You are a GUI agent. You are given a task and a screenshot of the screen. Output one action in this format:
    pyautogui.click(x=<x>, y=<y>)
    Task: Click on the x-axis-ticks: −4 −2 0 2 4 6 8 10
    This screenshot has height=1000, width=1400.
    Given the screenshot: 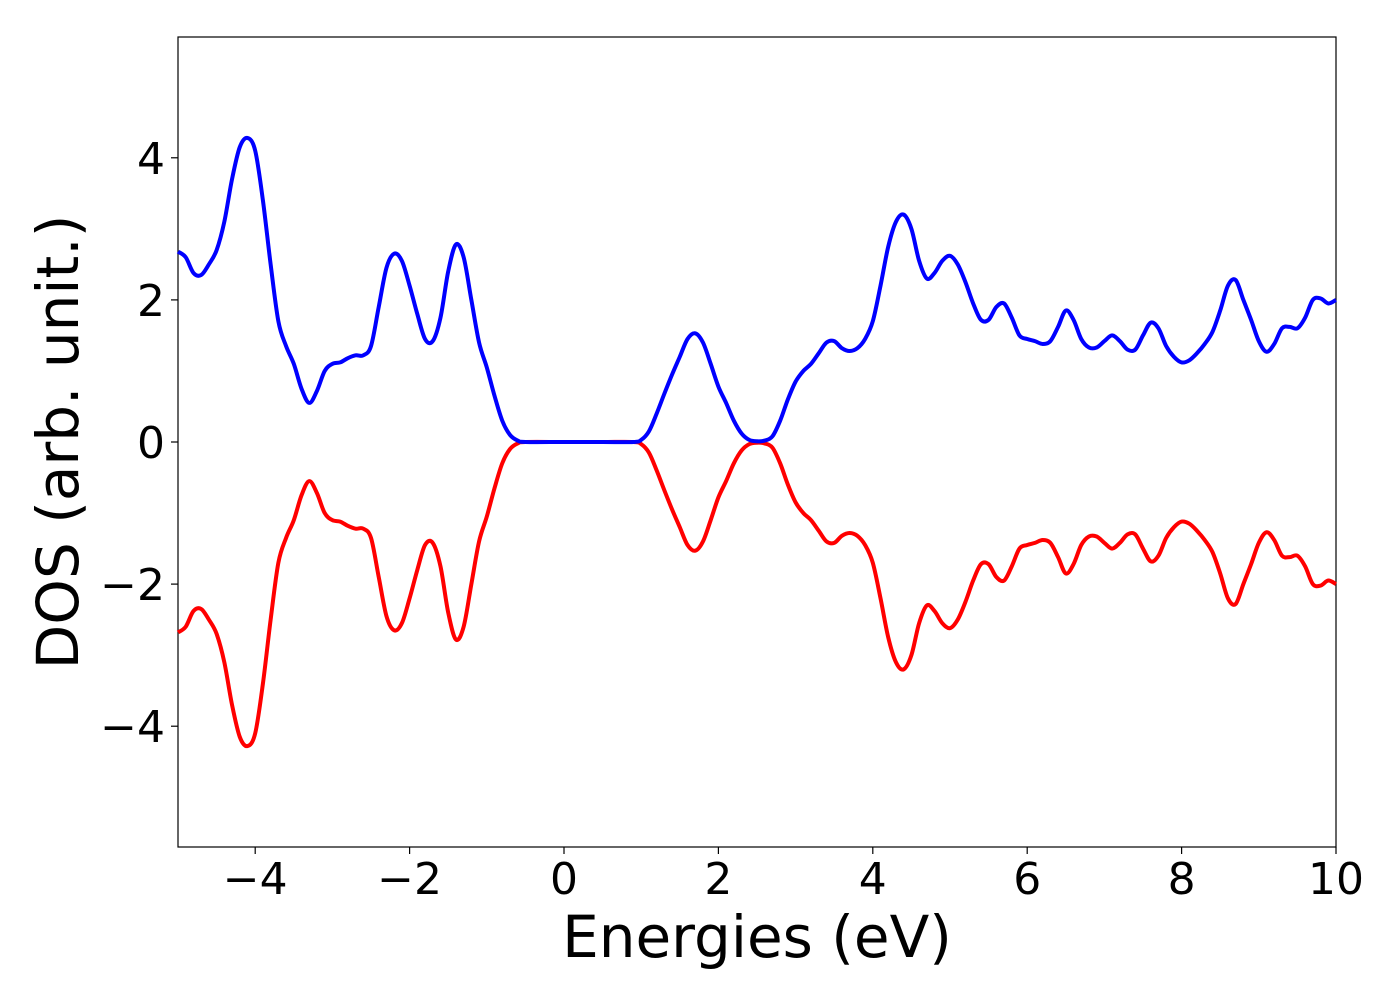 What is the action you would take?
    pyautogui.click(x=793, y=876)
    